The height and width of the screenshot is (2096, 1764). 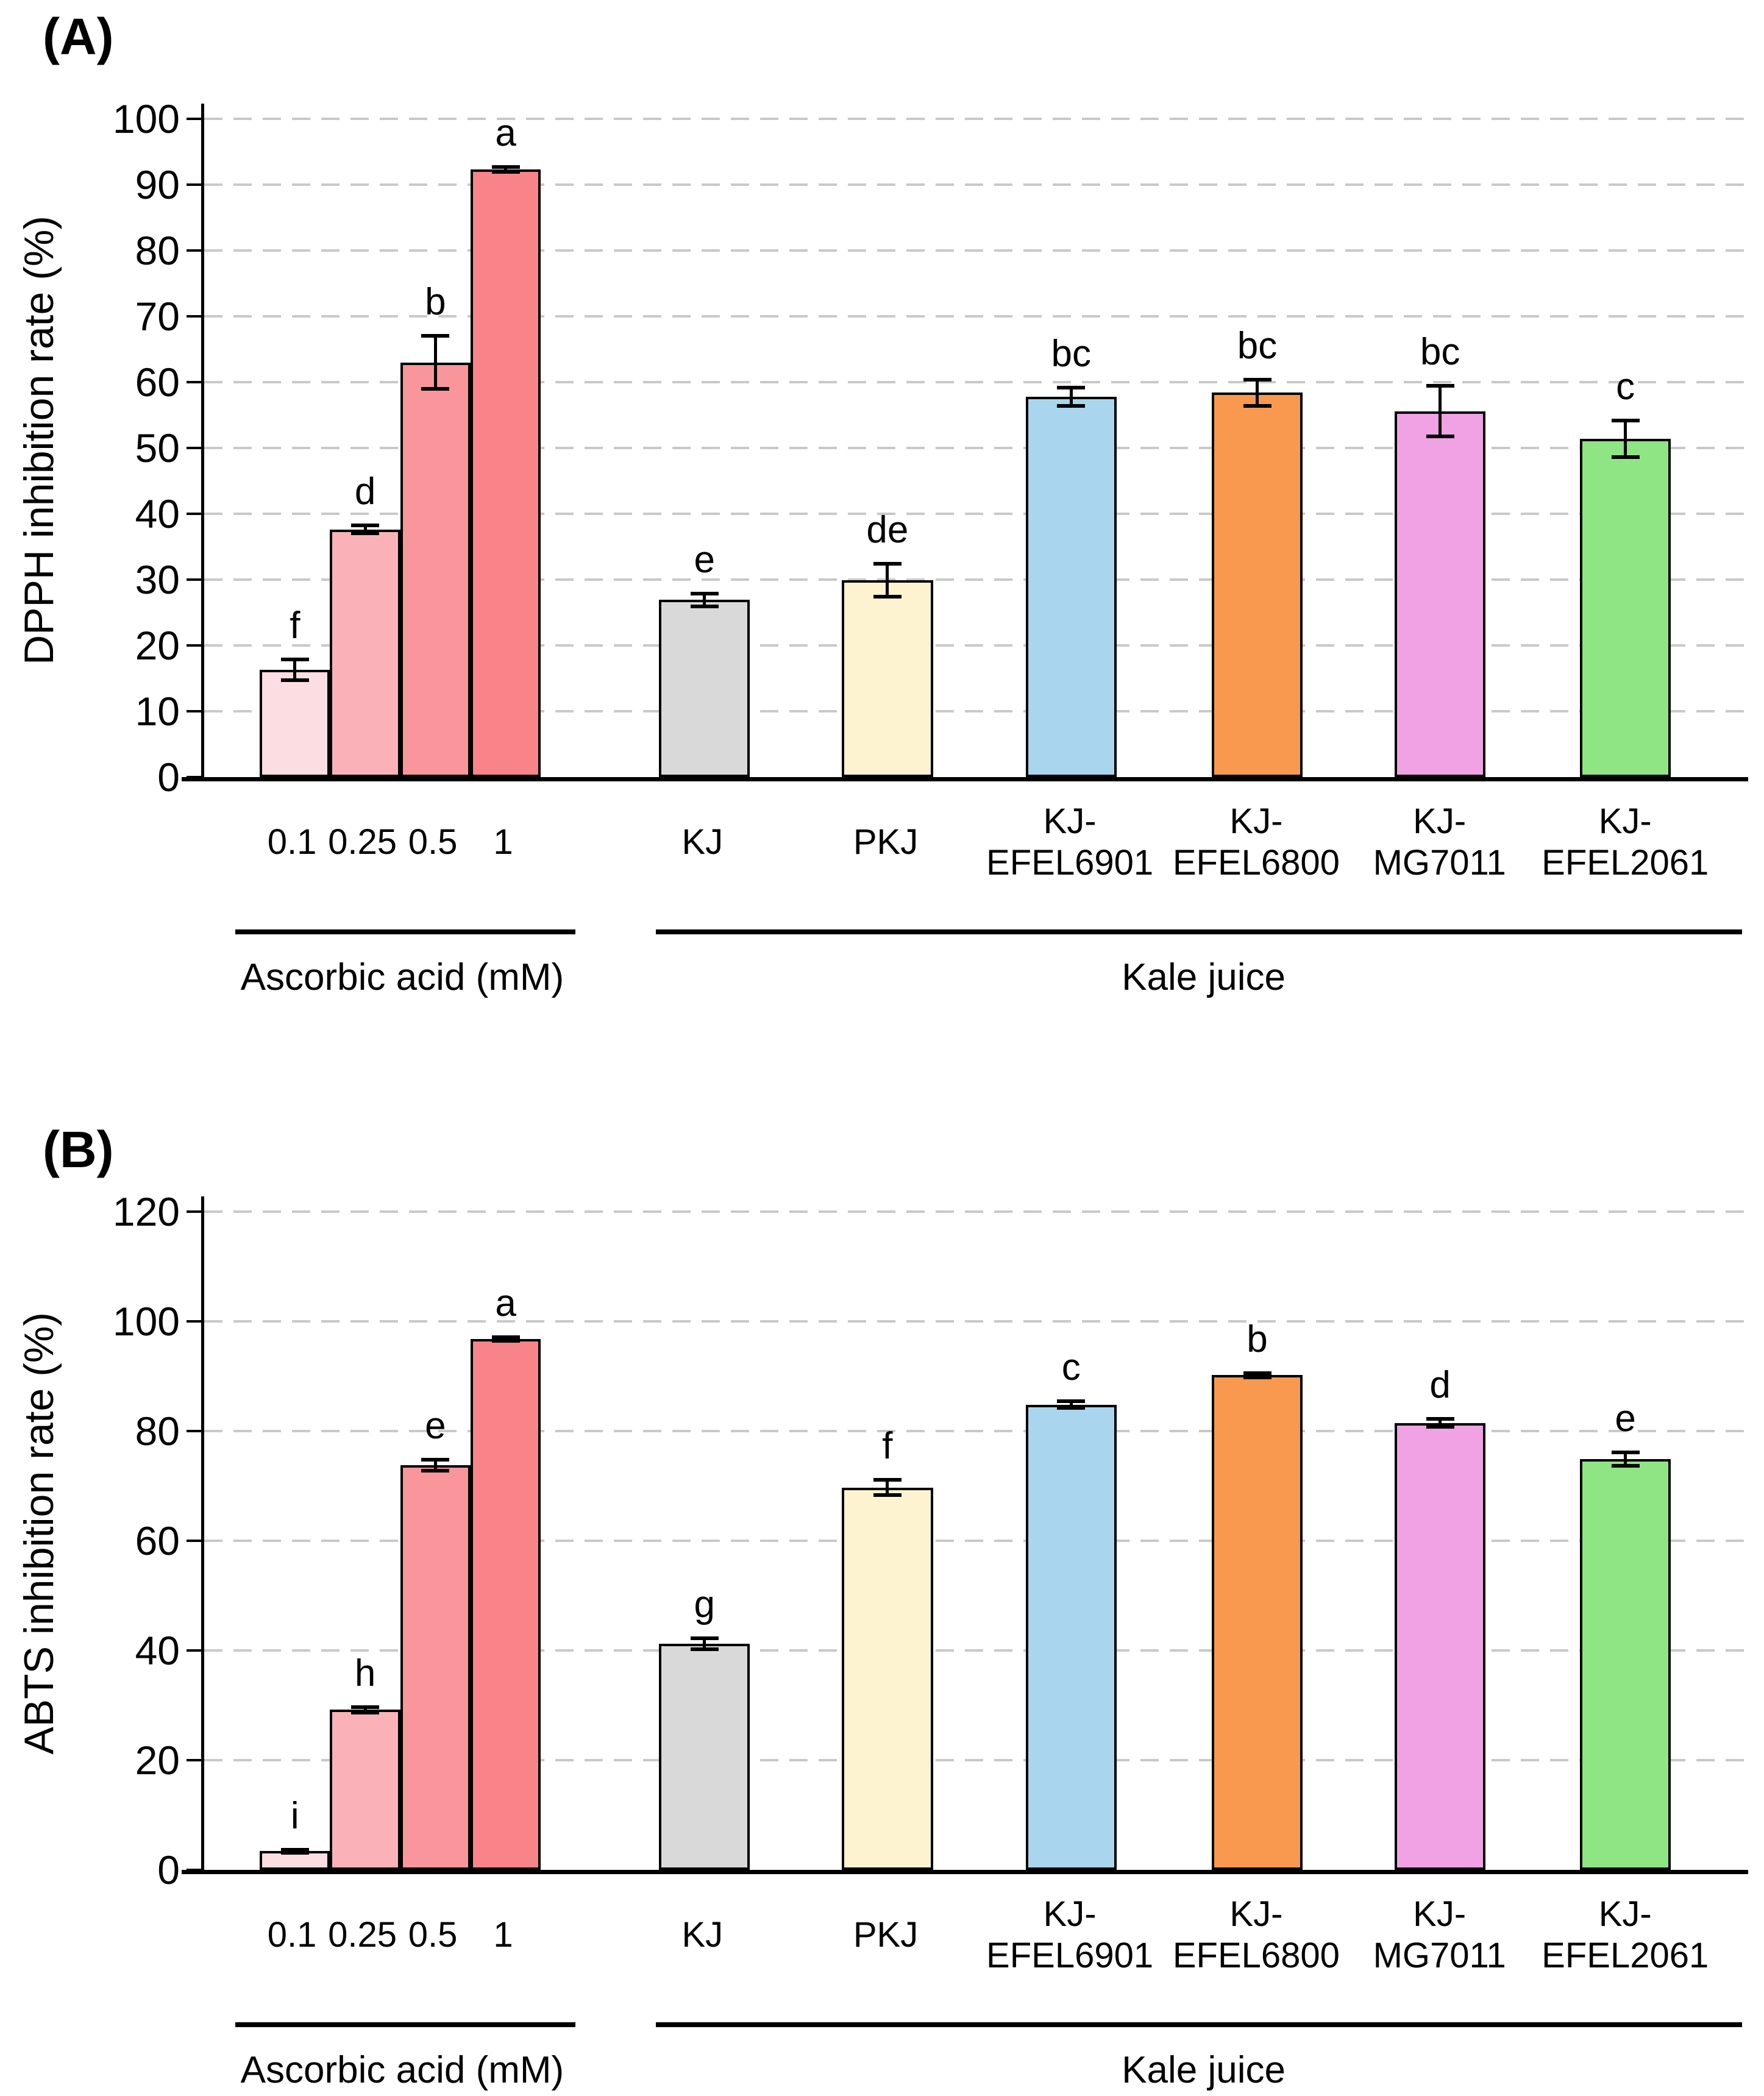 What do you see at coordinates (1070, 1934) in the screenshot?
I see `x-tick-label-KJ-EFEL6901: KJ- EFEL6901` at bounding box center [1070, 1934].